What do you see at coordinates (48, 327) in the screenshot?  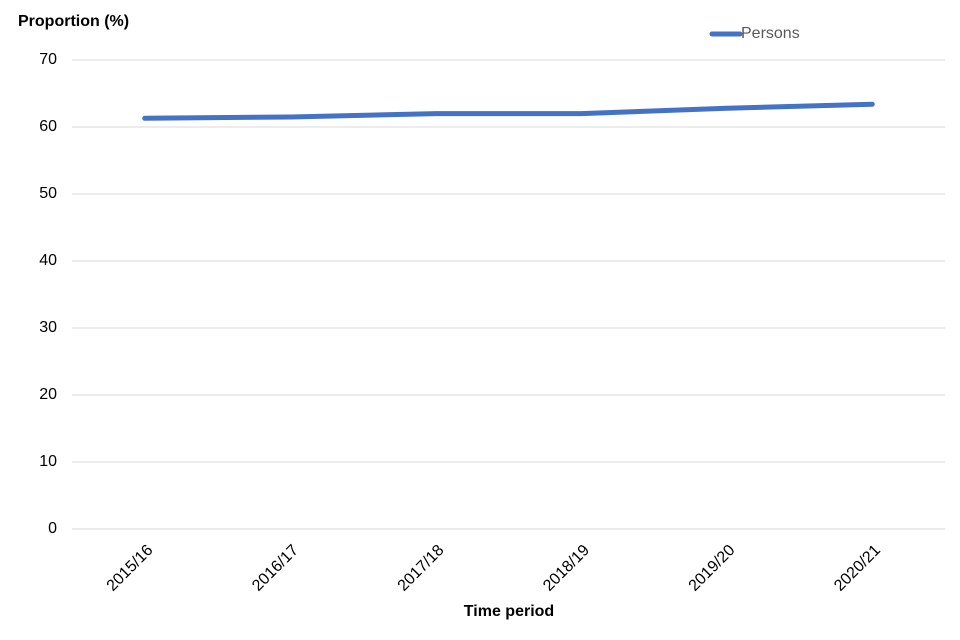 I see `y-tick-label: 30` at bounding box center [48, 327].